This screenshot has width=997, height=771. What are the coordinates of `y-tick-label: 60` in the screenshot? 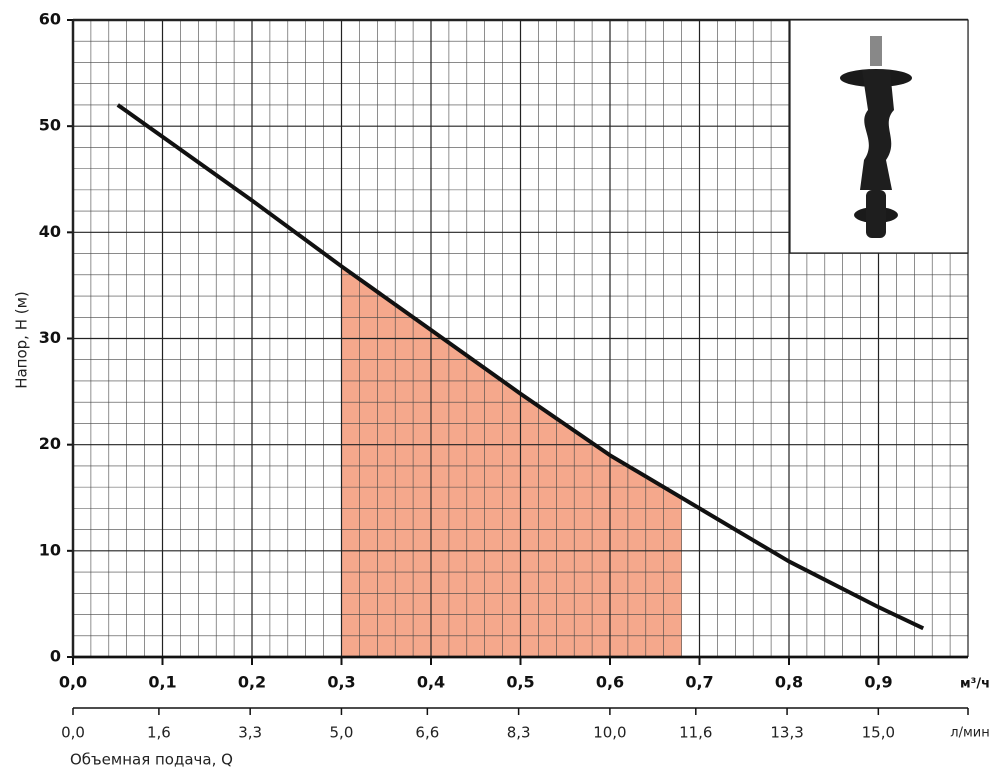 It's located at (50, 19).